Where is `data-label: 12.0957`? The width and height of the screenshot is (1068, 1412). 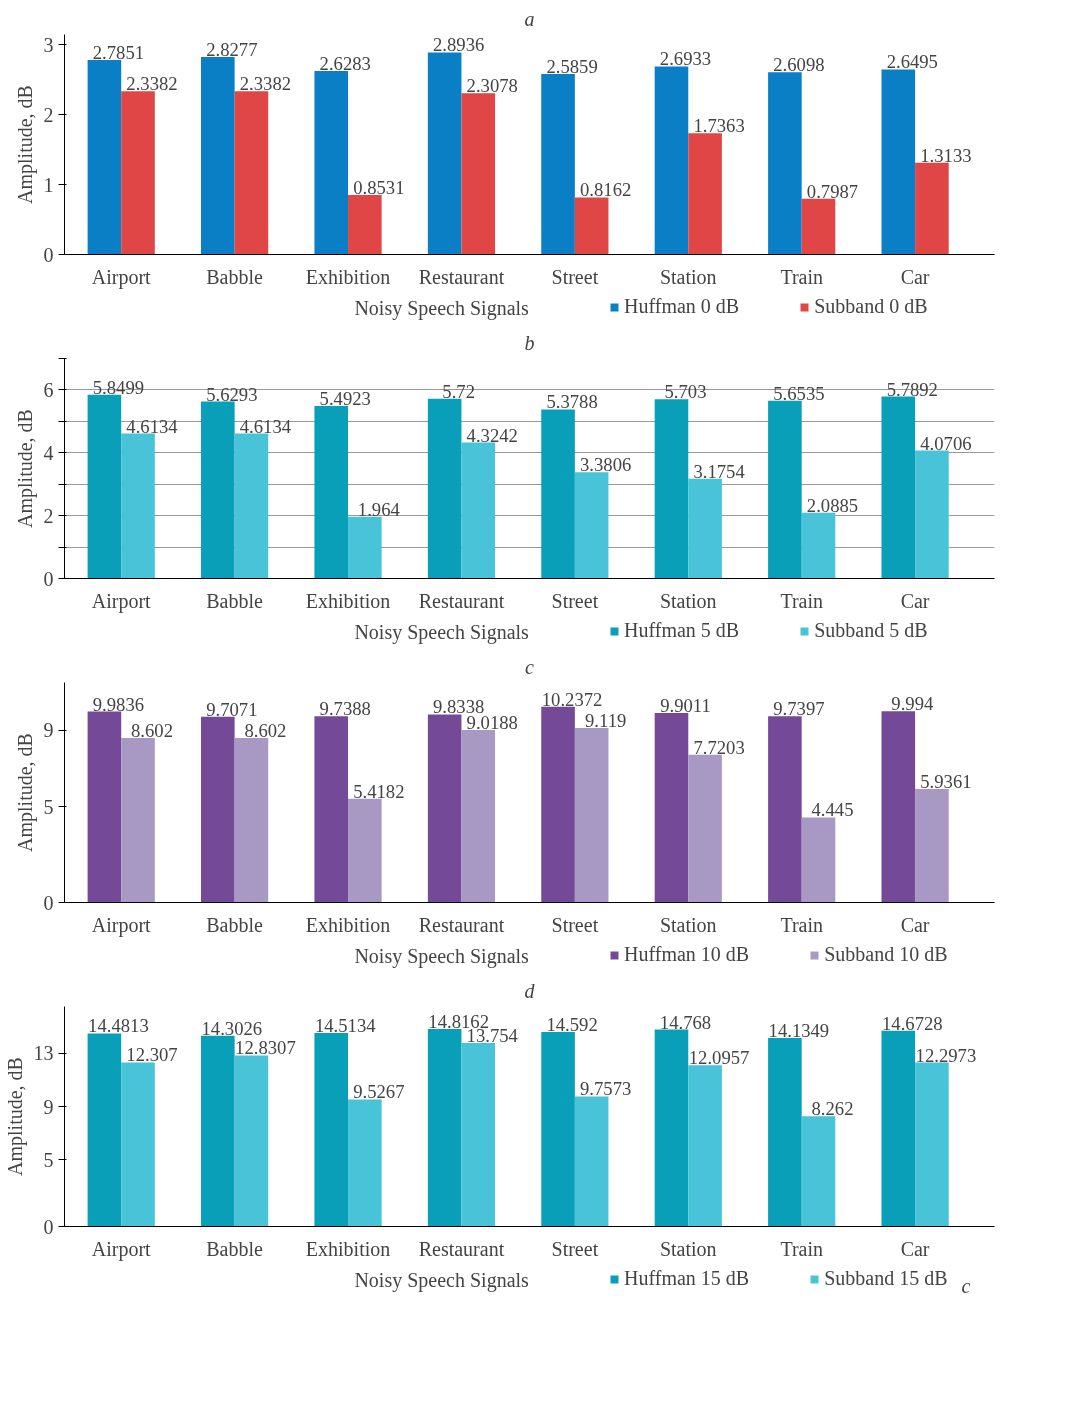
data-label: 12.0957 is located at coordinates (719, 1058).